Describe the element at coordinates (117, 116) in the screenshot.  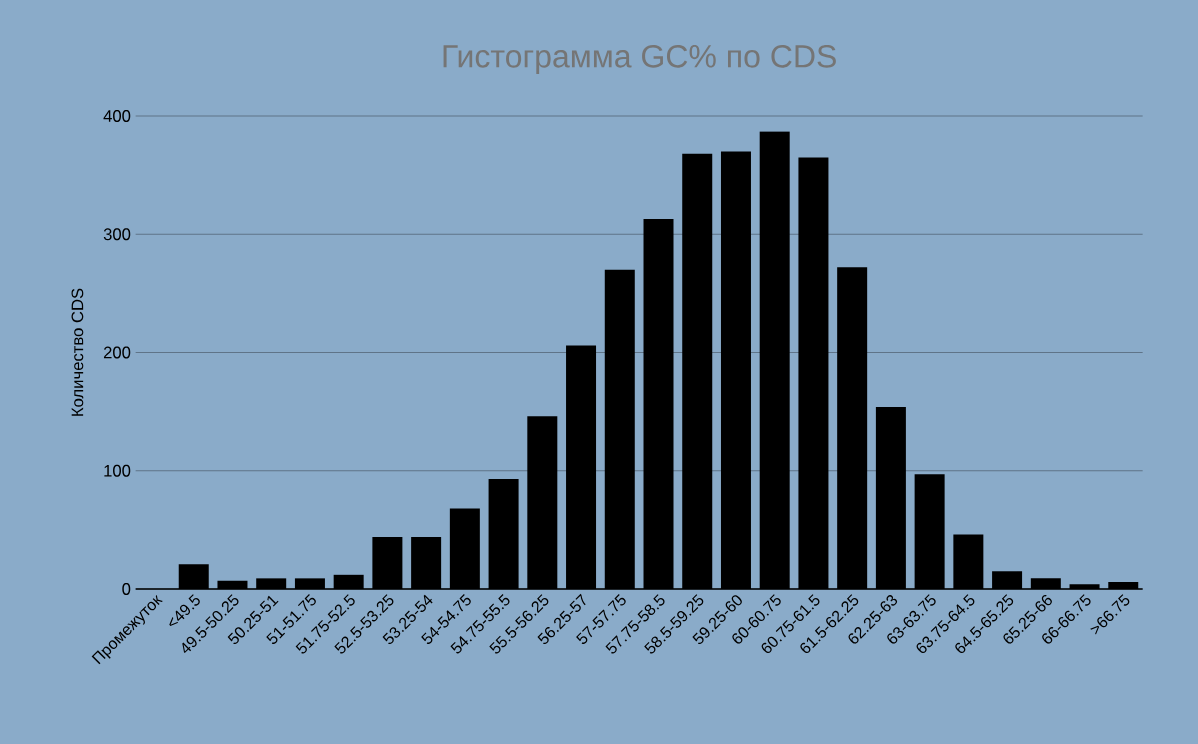
I see `y-tick-label: 400` at that location.